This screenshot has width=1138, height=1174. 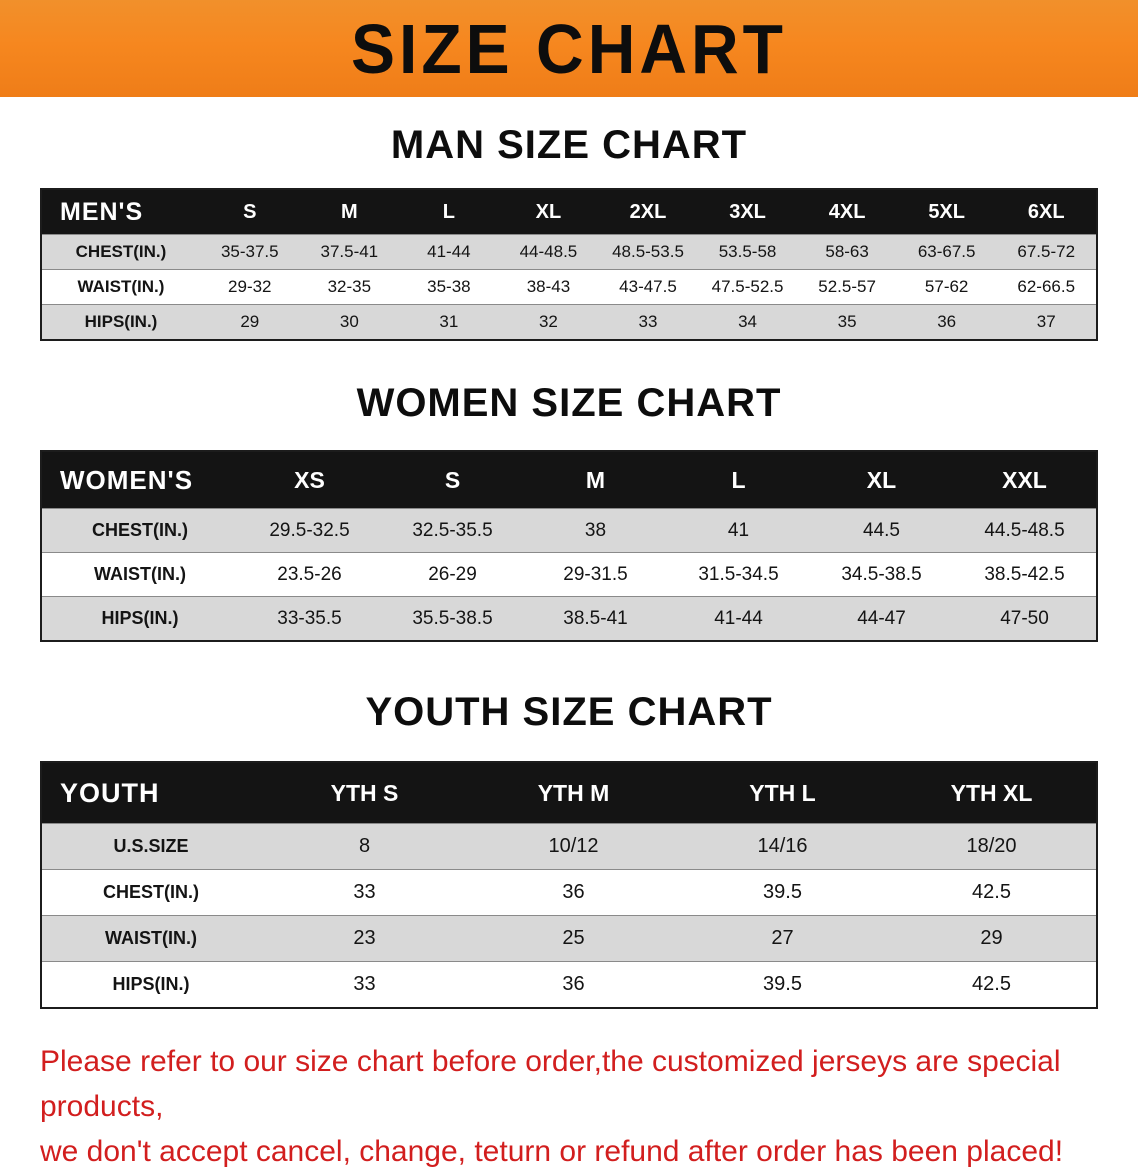 I want to click on table-cell: 29.5-32.5, so click(x=309, y=530).